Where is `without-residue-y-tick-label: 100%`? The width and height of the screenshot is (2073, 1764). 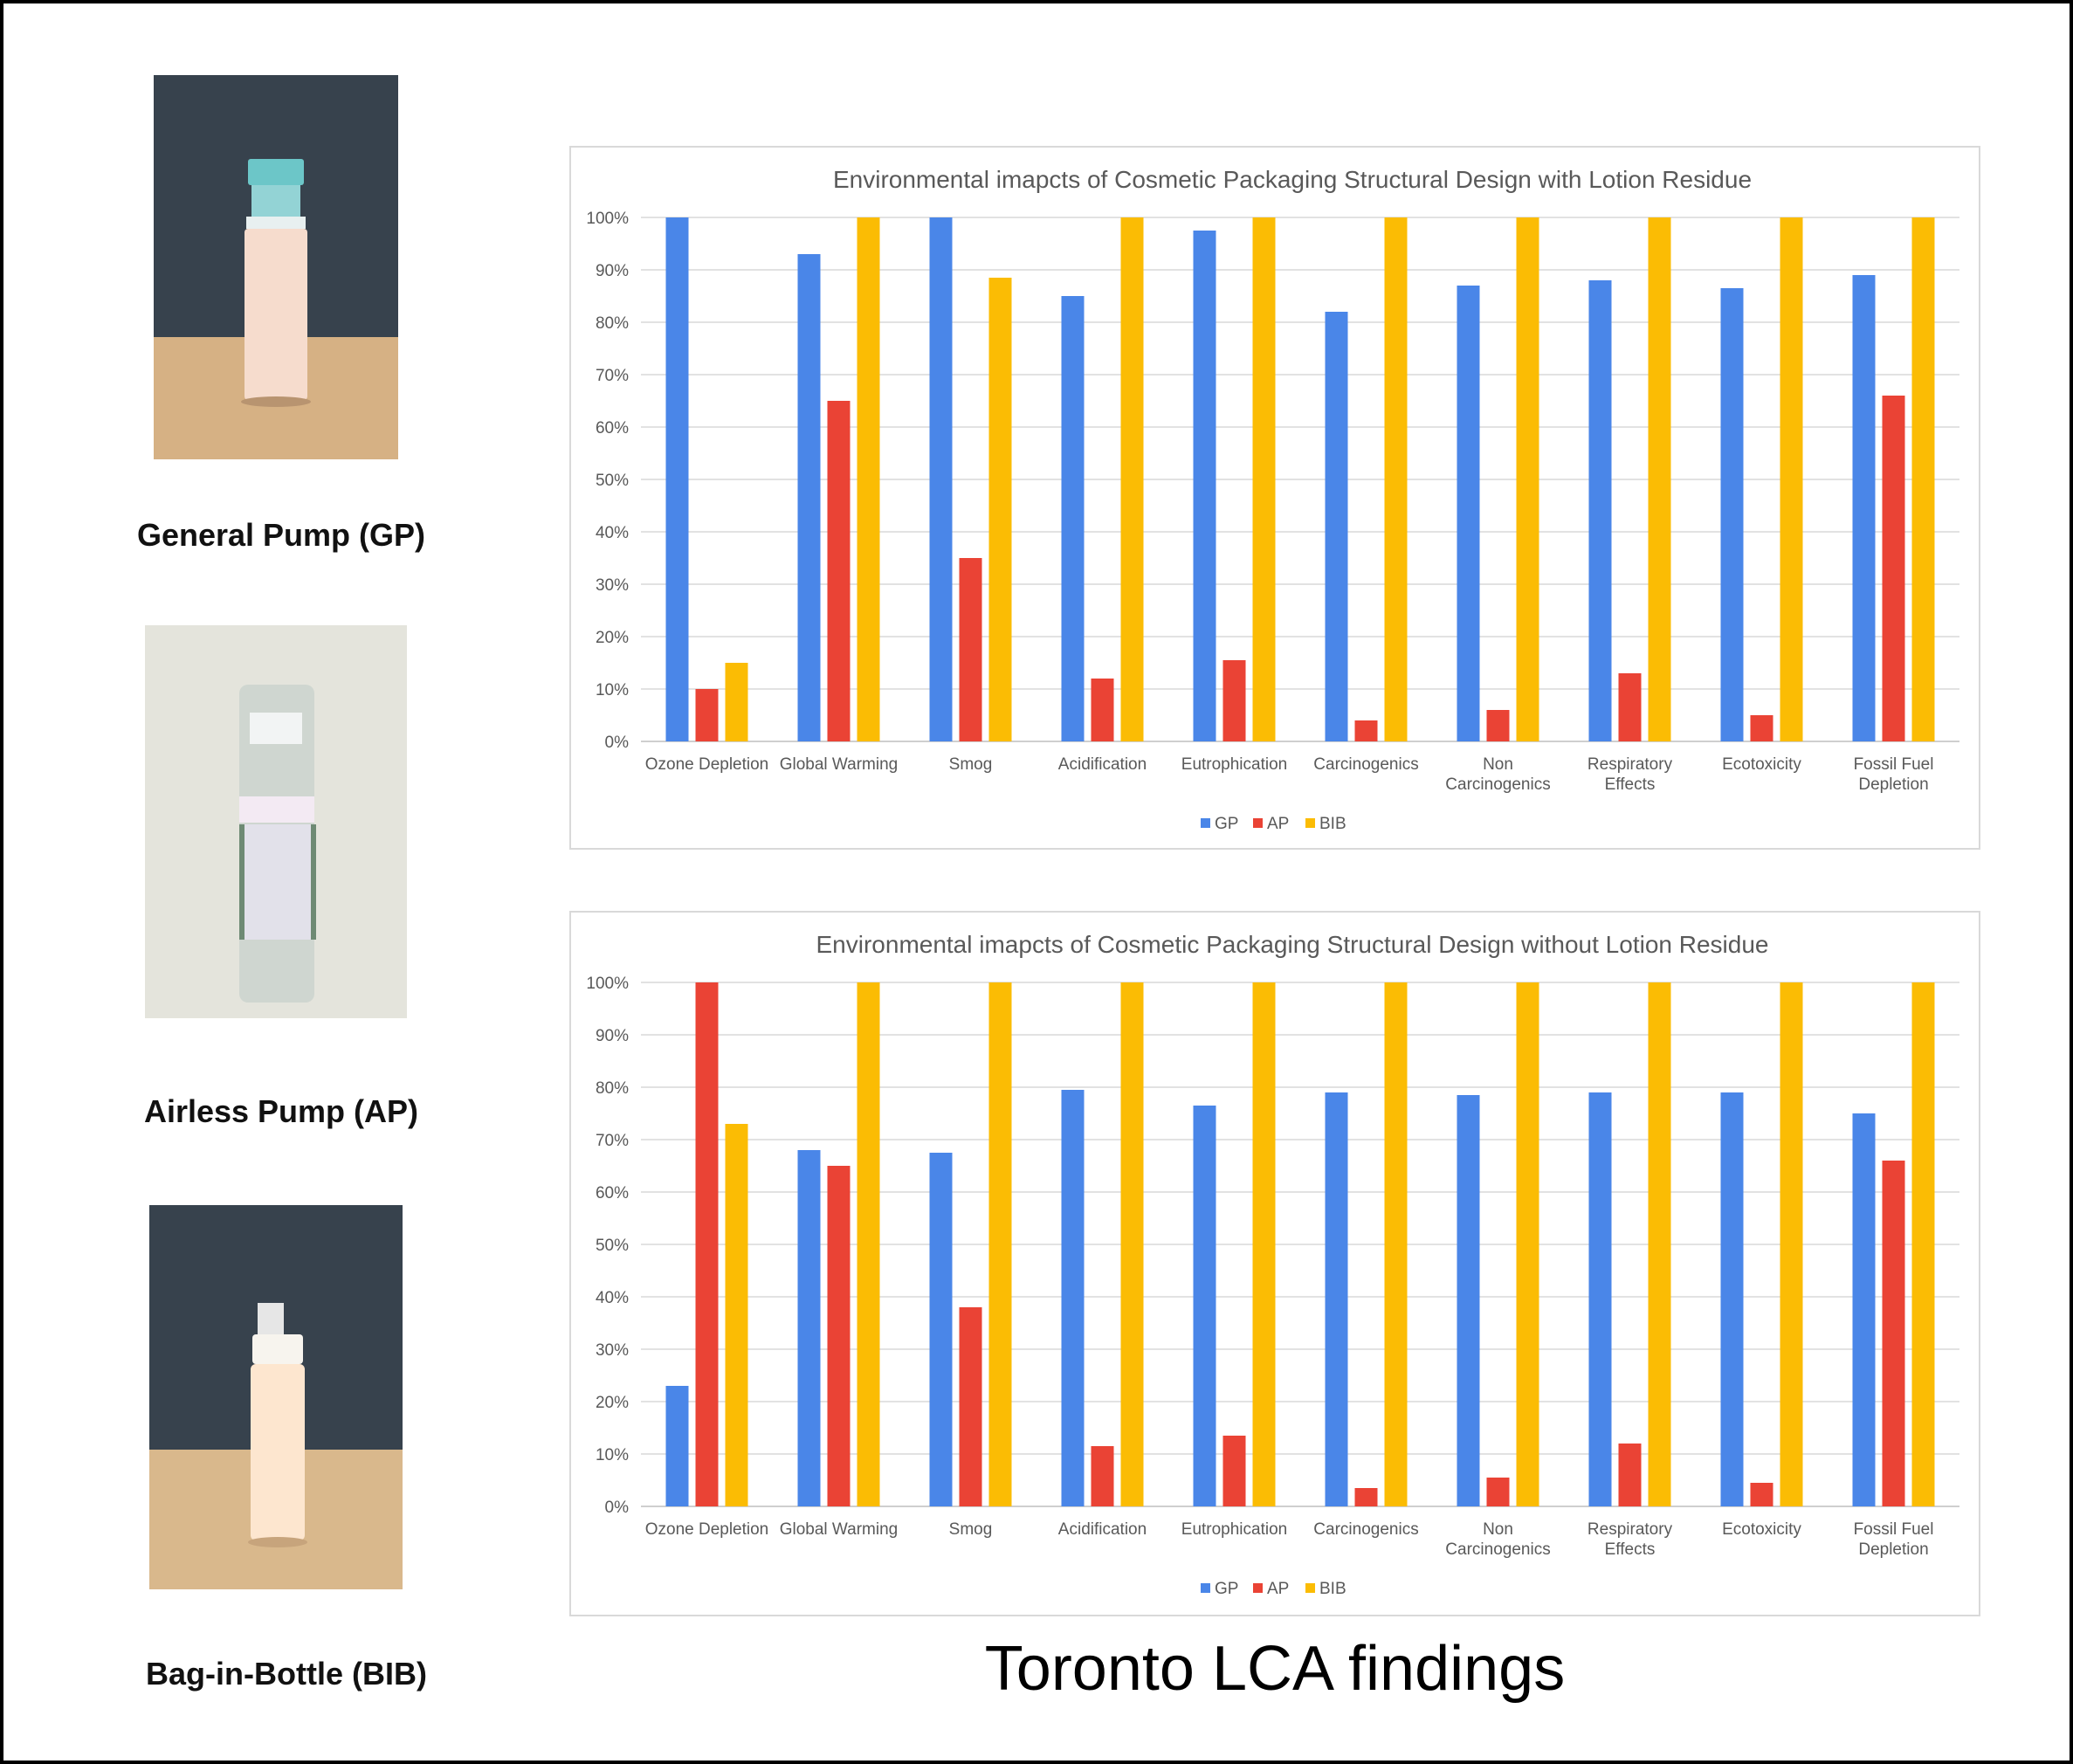
without-residue-y-tick-label: 100% is located at coordinates (607, 984).